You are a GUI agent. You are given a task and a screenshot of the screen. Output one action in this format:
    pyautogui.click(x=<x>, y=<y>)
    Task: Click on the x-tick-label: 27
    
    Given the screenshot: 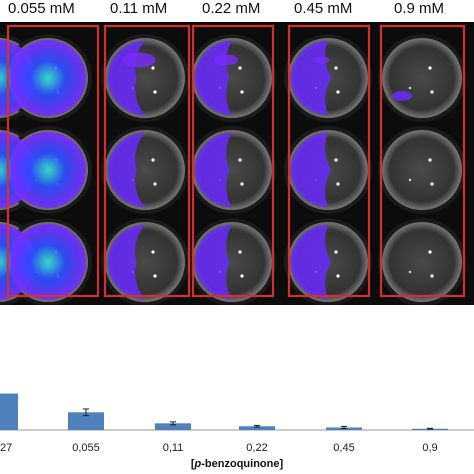 What is the action you would take?
    pyautogui.click(x=6, y=448)
    